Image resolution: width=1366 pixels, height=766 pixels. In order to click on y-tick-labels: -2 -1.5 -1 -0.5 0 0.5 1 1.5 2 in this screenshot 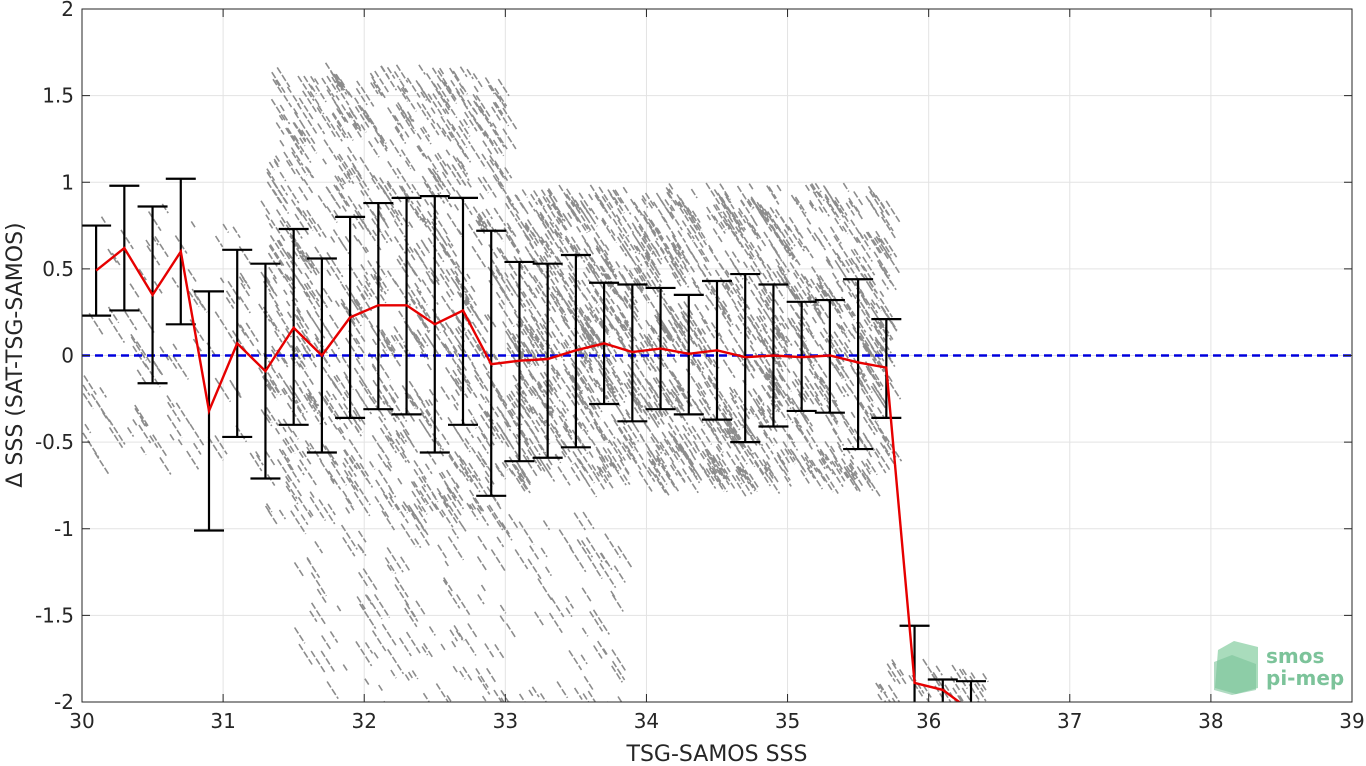, I will do `click(54, 357)`.